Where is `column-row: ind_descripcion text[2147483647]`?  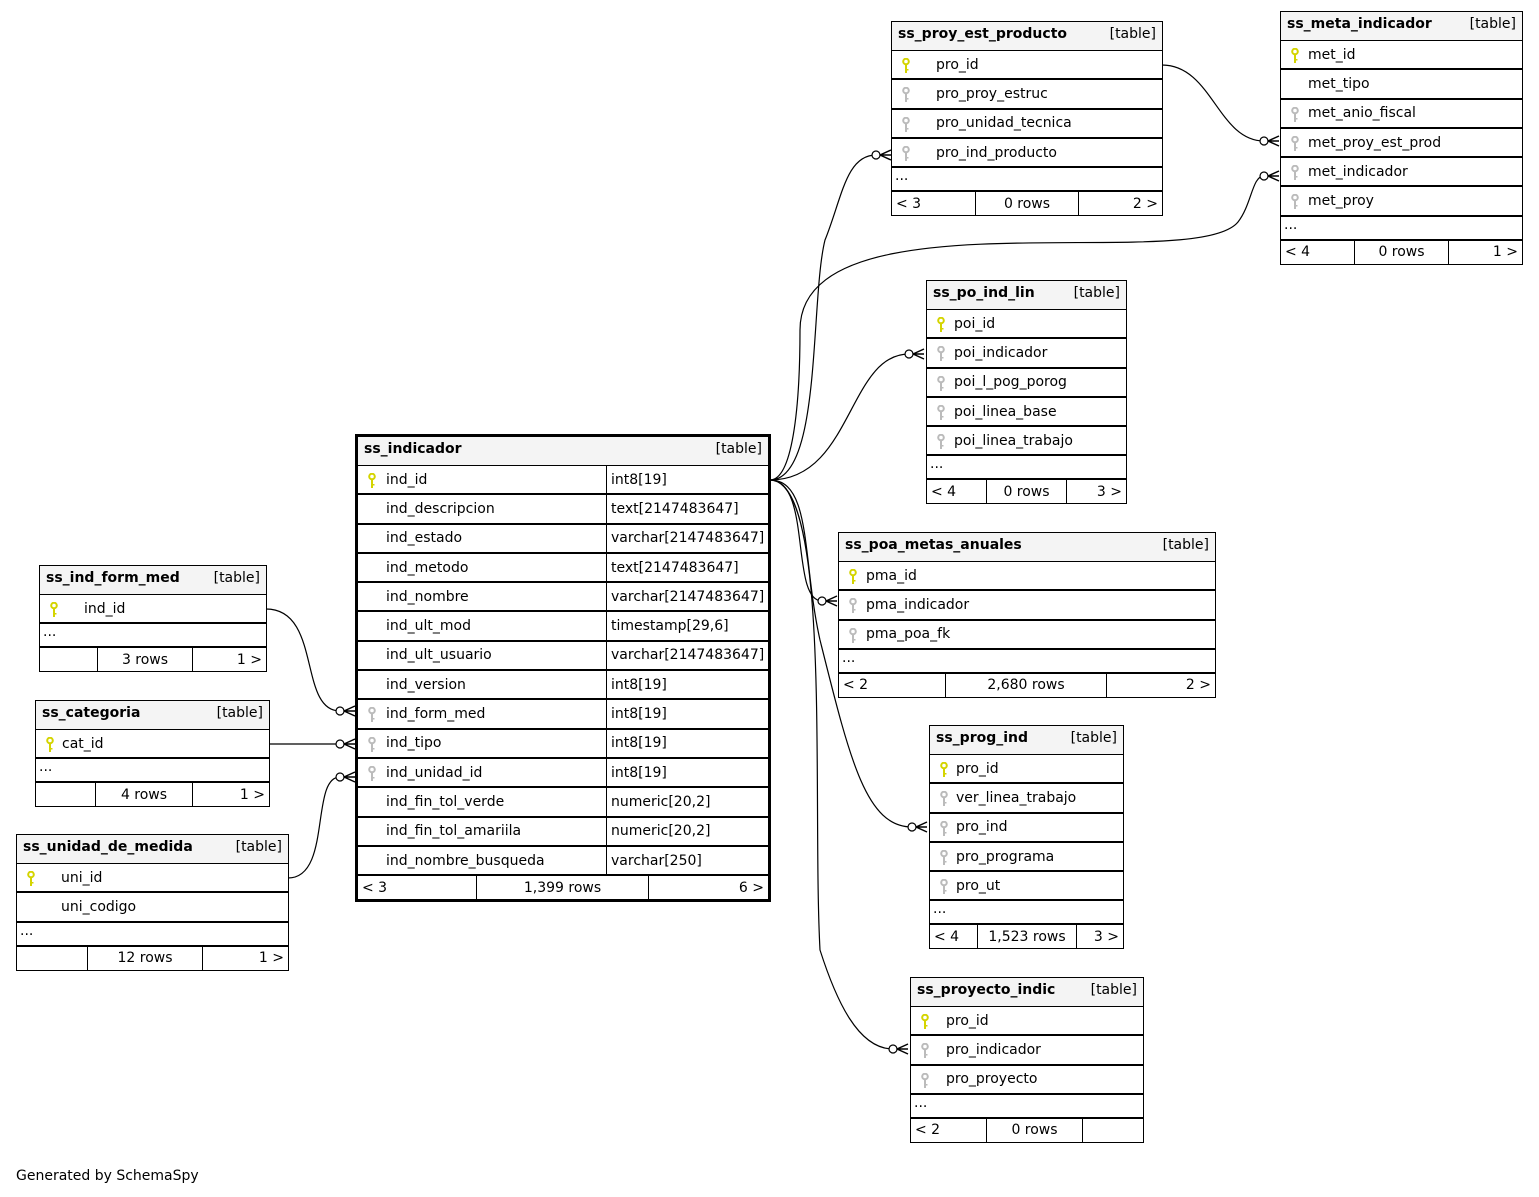 column-row: ind_descripcion text[2147483647] is located at coordinates (563, 510).